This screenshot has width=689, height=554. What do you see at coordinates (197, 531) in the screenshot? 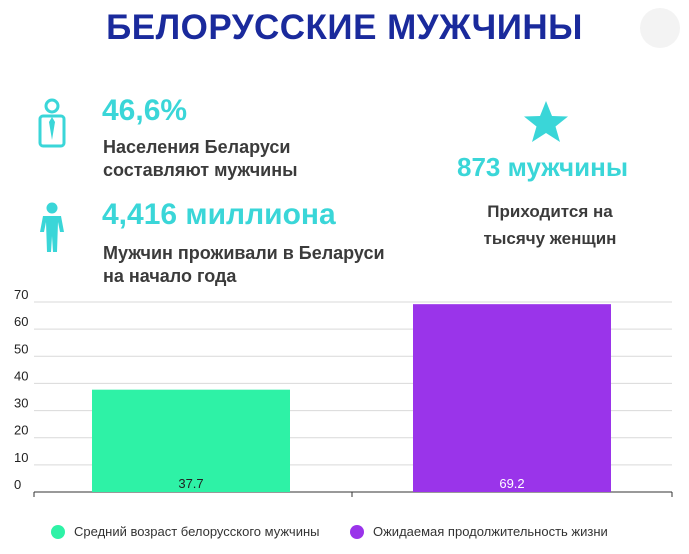
I see `legend-label-age: Средний возраст белорусского мужчины` at bounding box center [197, 531].